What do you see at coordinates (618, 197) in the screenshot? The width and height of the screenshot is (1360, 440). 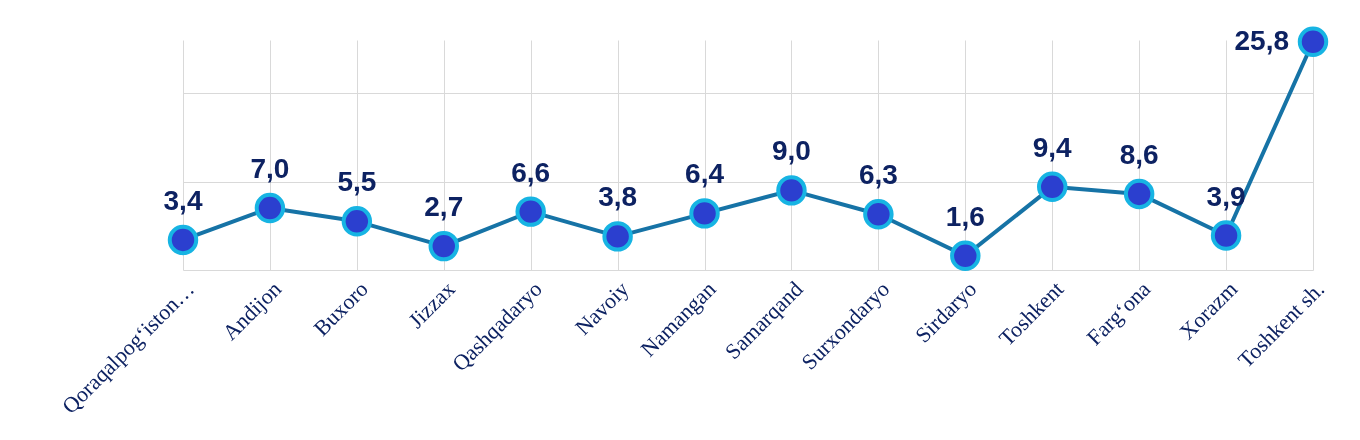 I see `data-label: 3,8` at bounding box center [618, 197].